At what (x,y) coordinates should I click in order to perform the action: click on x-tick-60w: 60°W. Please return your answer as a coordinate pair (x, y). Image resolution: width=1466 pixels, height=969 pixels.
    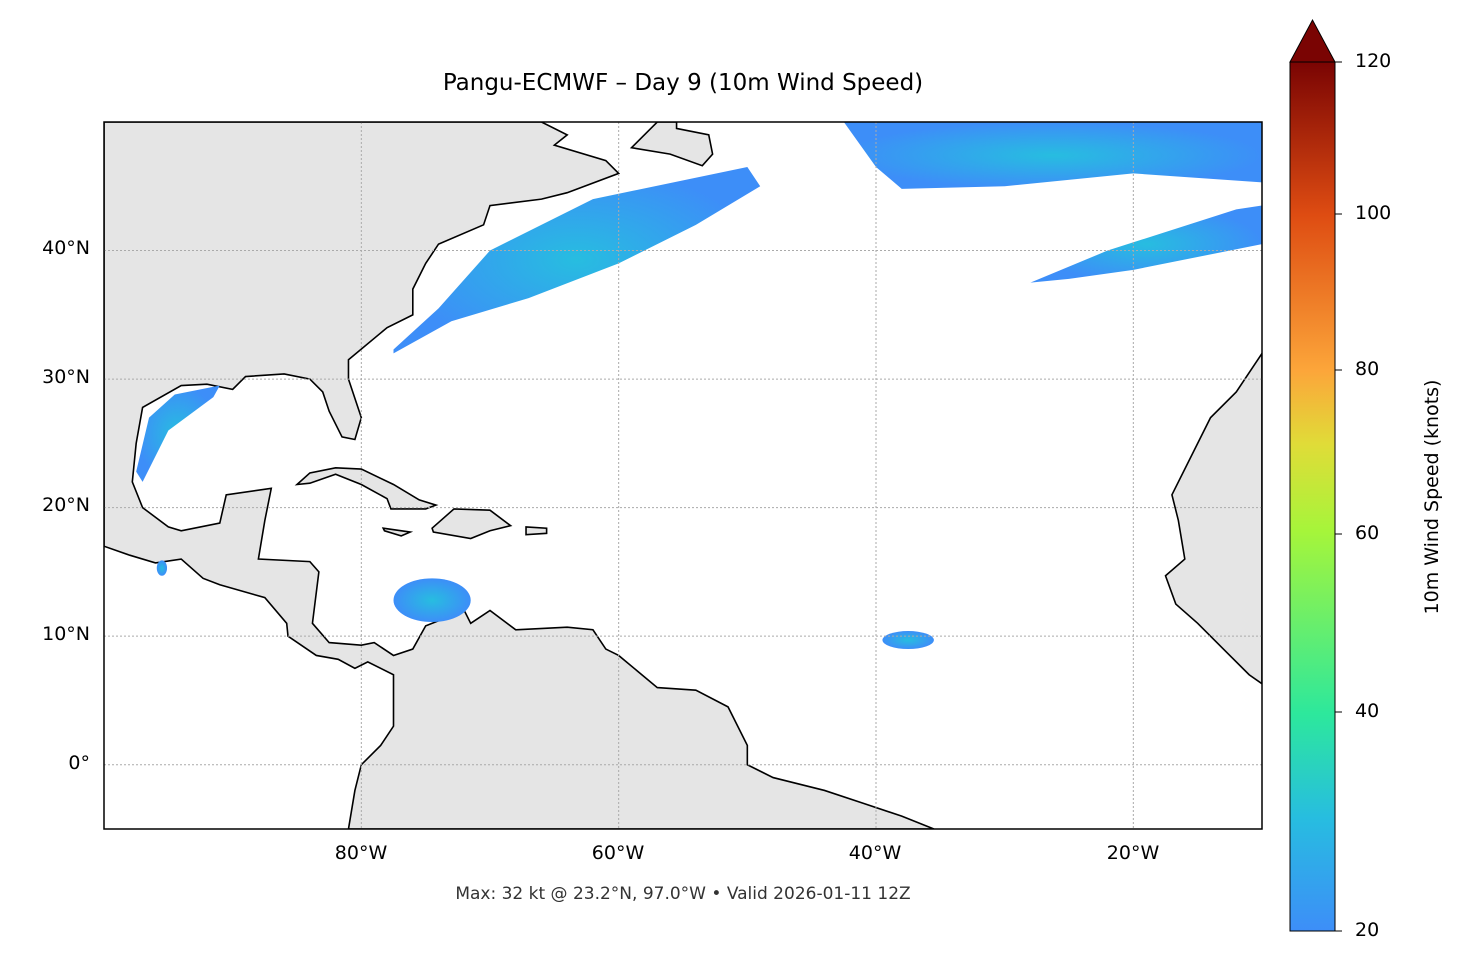
    Looking at the image, I should click on (618, 853).